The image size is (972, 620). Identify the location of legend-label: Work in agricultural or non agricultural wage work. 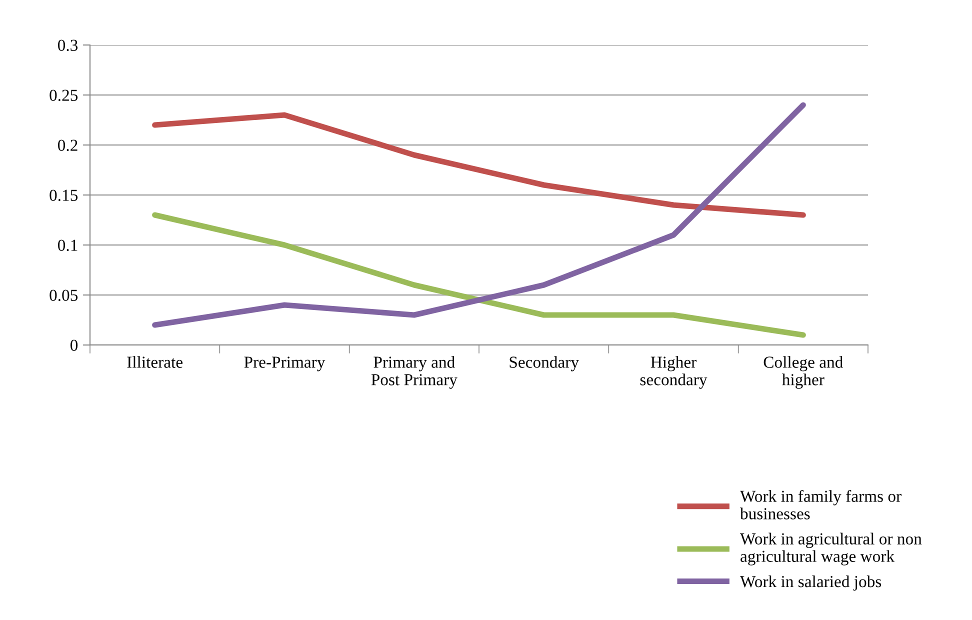
(831, 549).